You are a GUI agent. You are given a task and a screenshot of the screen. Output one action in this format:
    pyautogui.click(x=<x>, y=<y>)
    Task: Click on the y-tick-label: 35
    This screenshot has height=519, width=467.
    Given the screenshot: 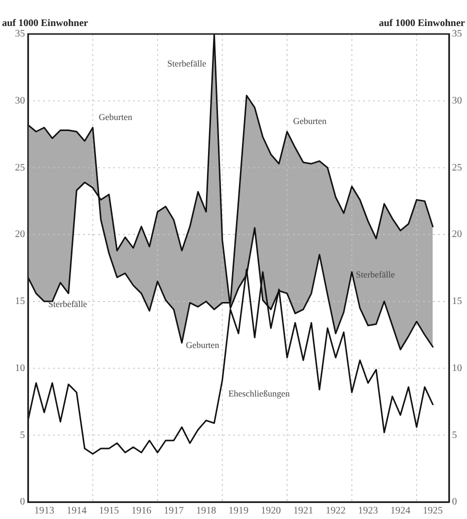 What is the action you would take?
    pyautogui.click(x=20, y=34)
    